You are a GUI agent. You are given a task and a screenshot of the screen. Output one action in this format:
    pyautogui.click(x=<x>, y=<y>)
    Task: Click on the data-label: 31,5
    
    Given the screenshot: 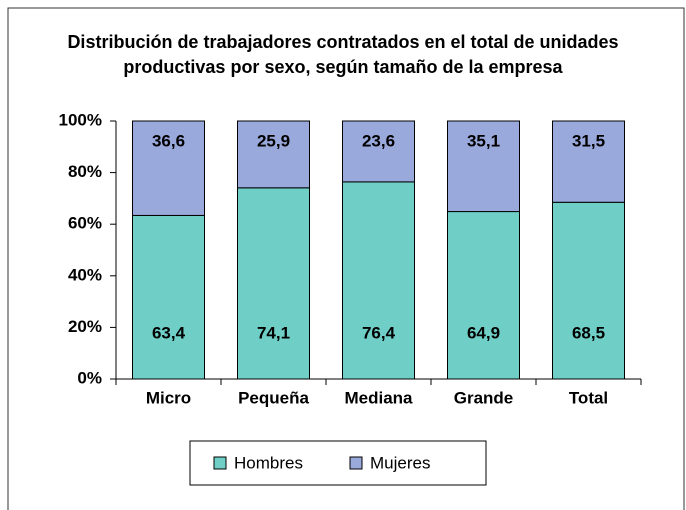 What is the action you would take?
    pyautogui.click(x=588, y=140)
    